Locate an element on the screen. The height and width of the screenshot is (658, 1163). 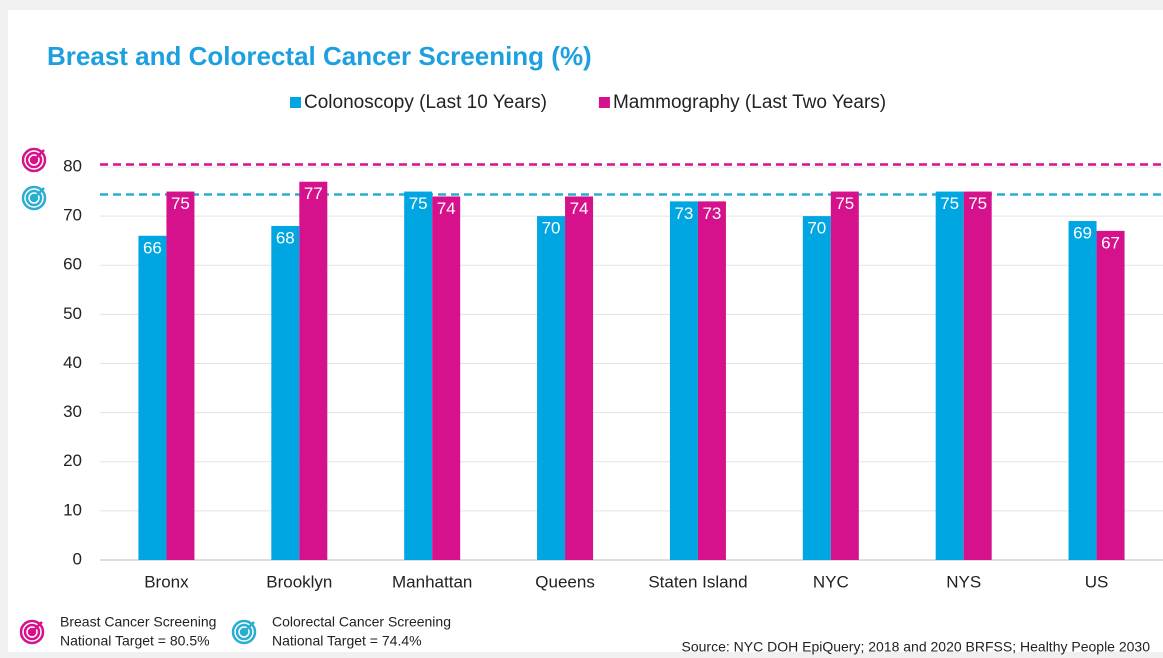
y-tick-label: 10 is located at coordinates (72, 509).